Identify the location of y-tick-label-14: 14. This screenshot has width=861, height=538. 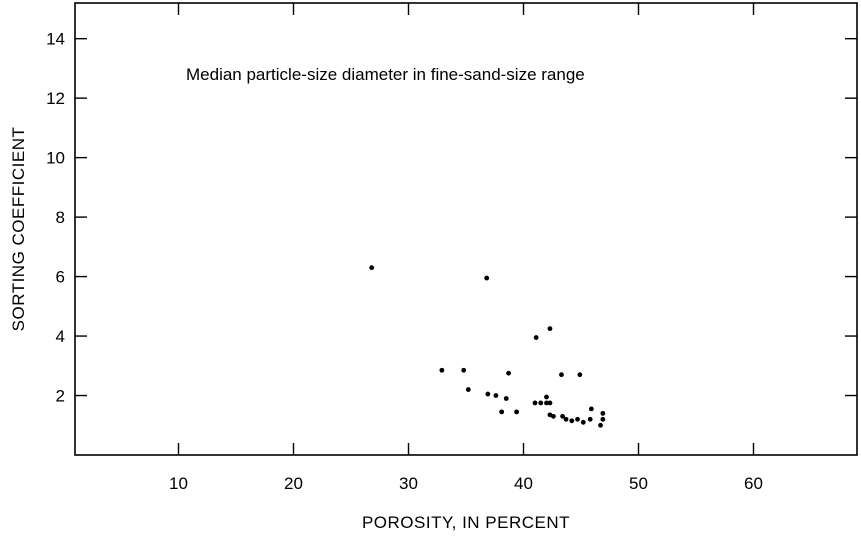
(55, 39).